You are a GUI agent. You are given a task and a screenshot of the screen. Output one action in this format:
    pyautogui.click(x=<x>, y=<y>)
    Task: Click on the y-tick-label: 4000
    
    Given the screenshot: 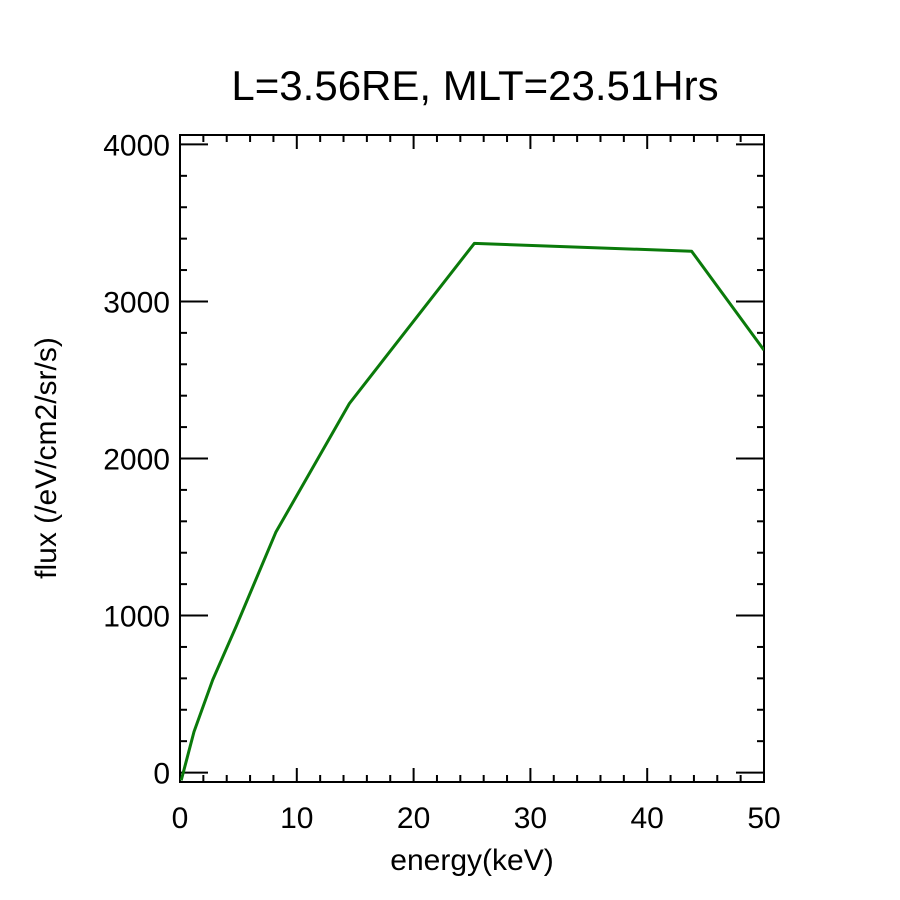 What is the action you would take?
    pyautogui.click(x=136, y=145)
    